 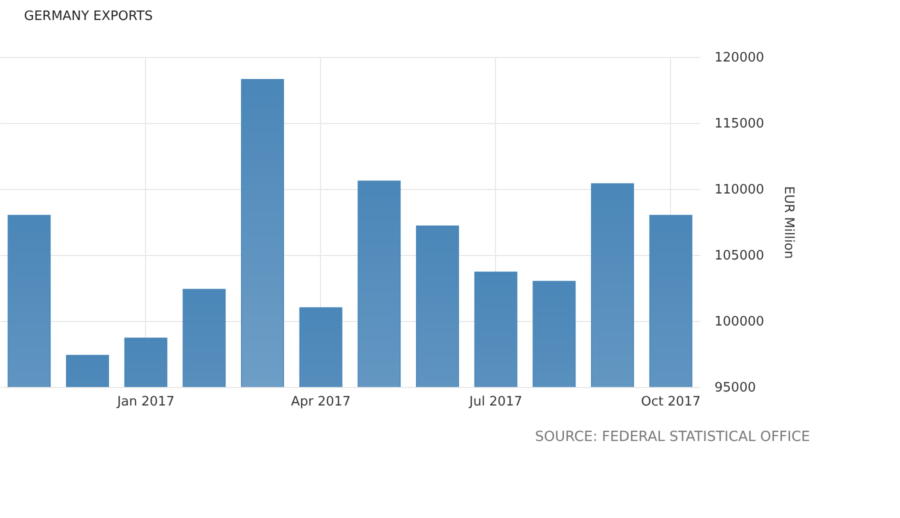 What do you see at coordinates (739, 190) in the screenshot?
I see `y-tick-label: 110000` at bounding box center [739, 190].